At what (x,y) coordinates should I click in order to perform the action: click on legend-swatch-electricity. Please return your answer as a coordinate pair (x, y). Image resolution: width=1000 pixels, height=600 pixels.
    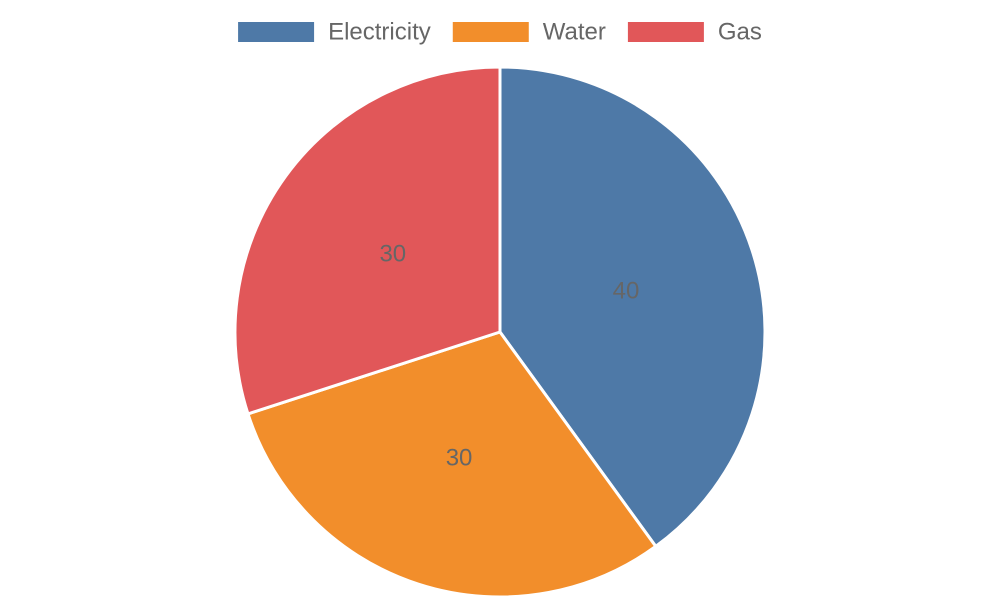
    Looking at the image, I should click on (276, 32).